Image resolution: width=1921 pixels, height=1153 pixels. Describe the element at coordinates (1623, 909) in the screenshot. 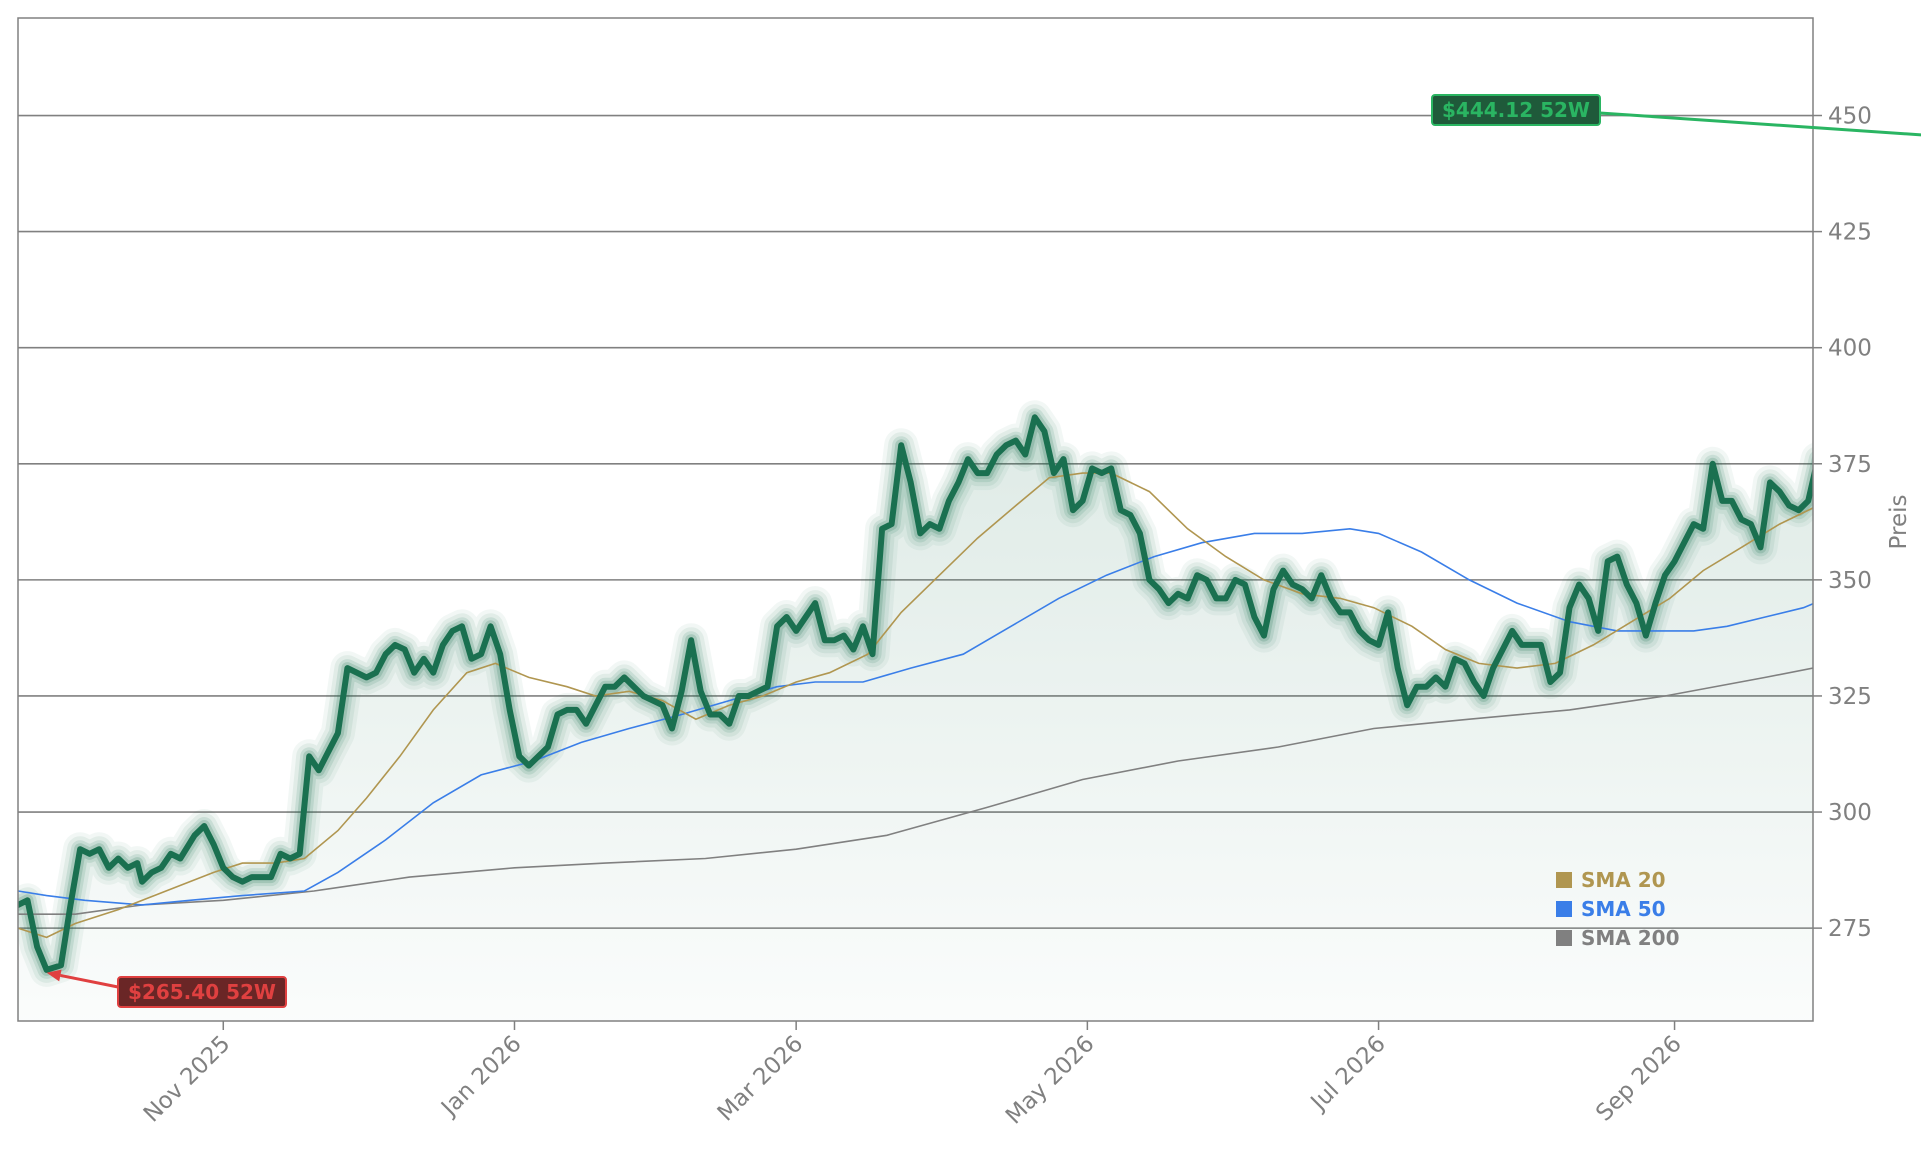

I see `legend-entry: SMA 50` at that location.